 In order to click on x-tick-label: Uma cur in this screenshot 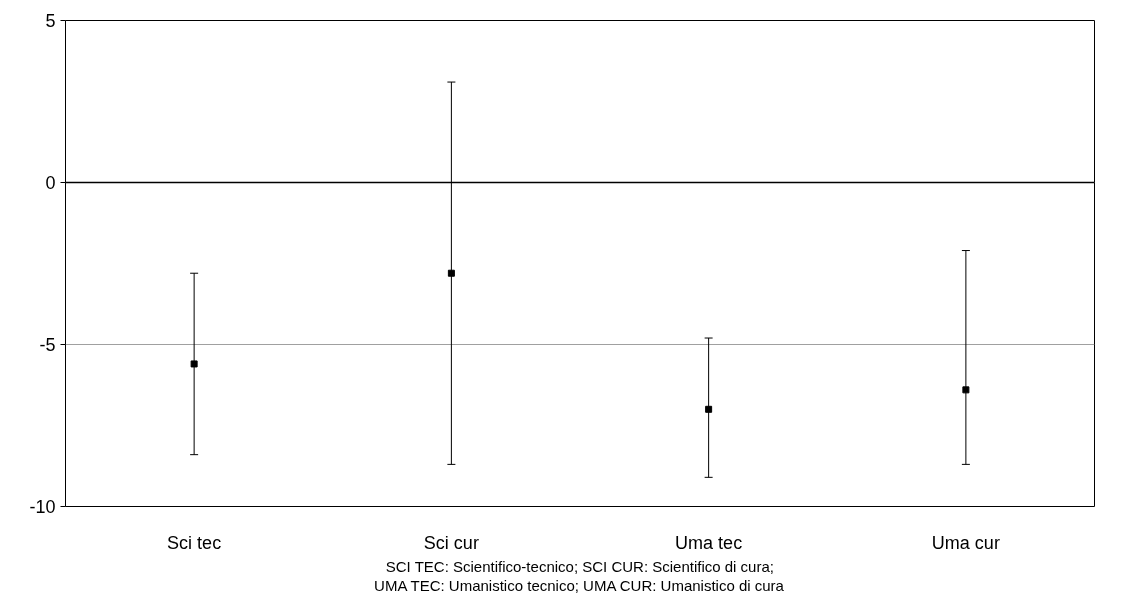, I will do `click(965, 542)`.